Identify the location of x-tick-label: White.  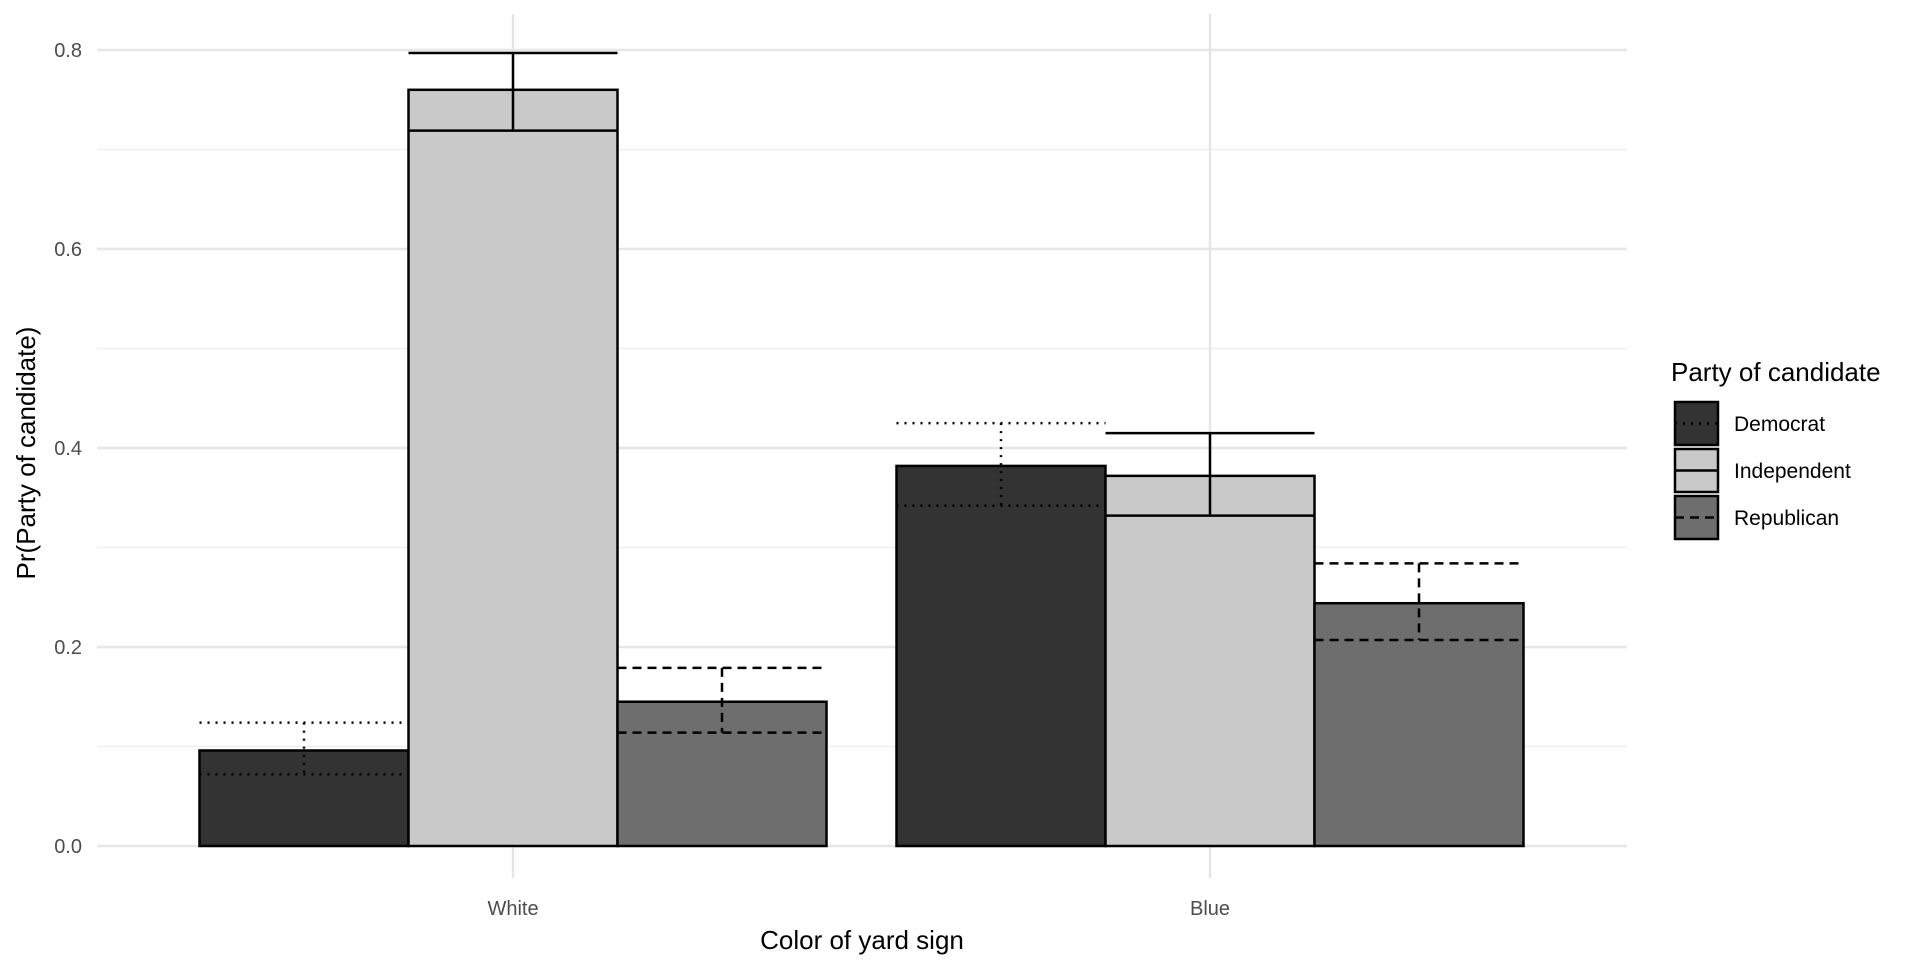
(512, 909).